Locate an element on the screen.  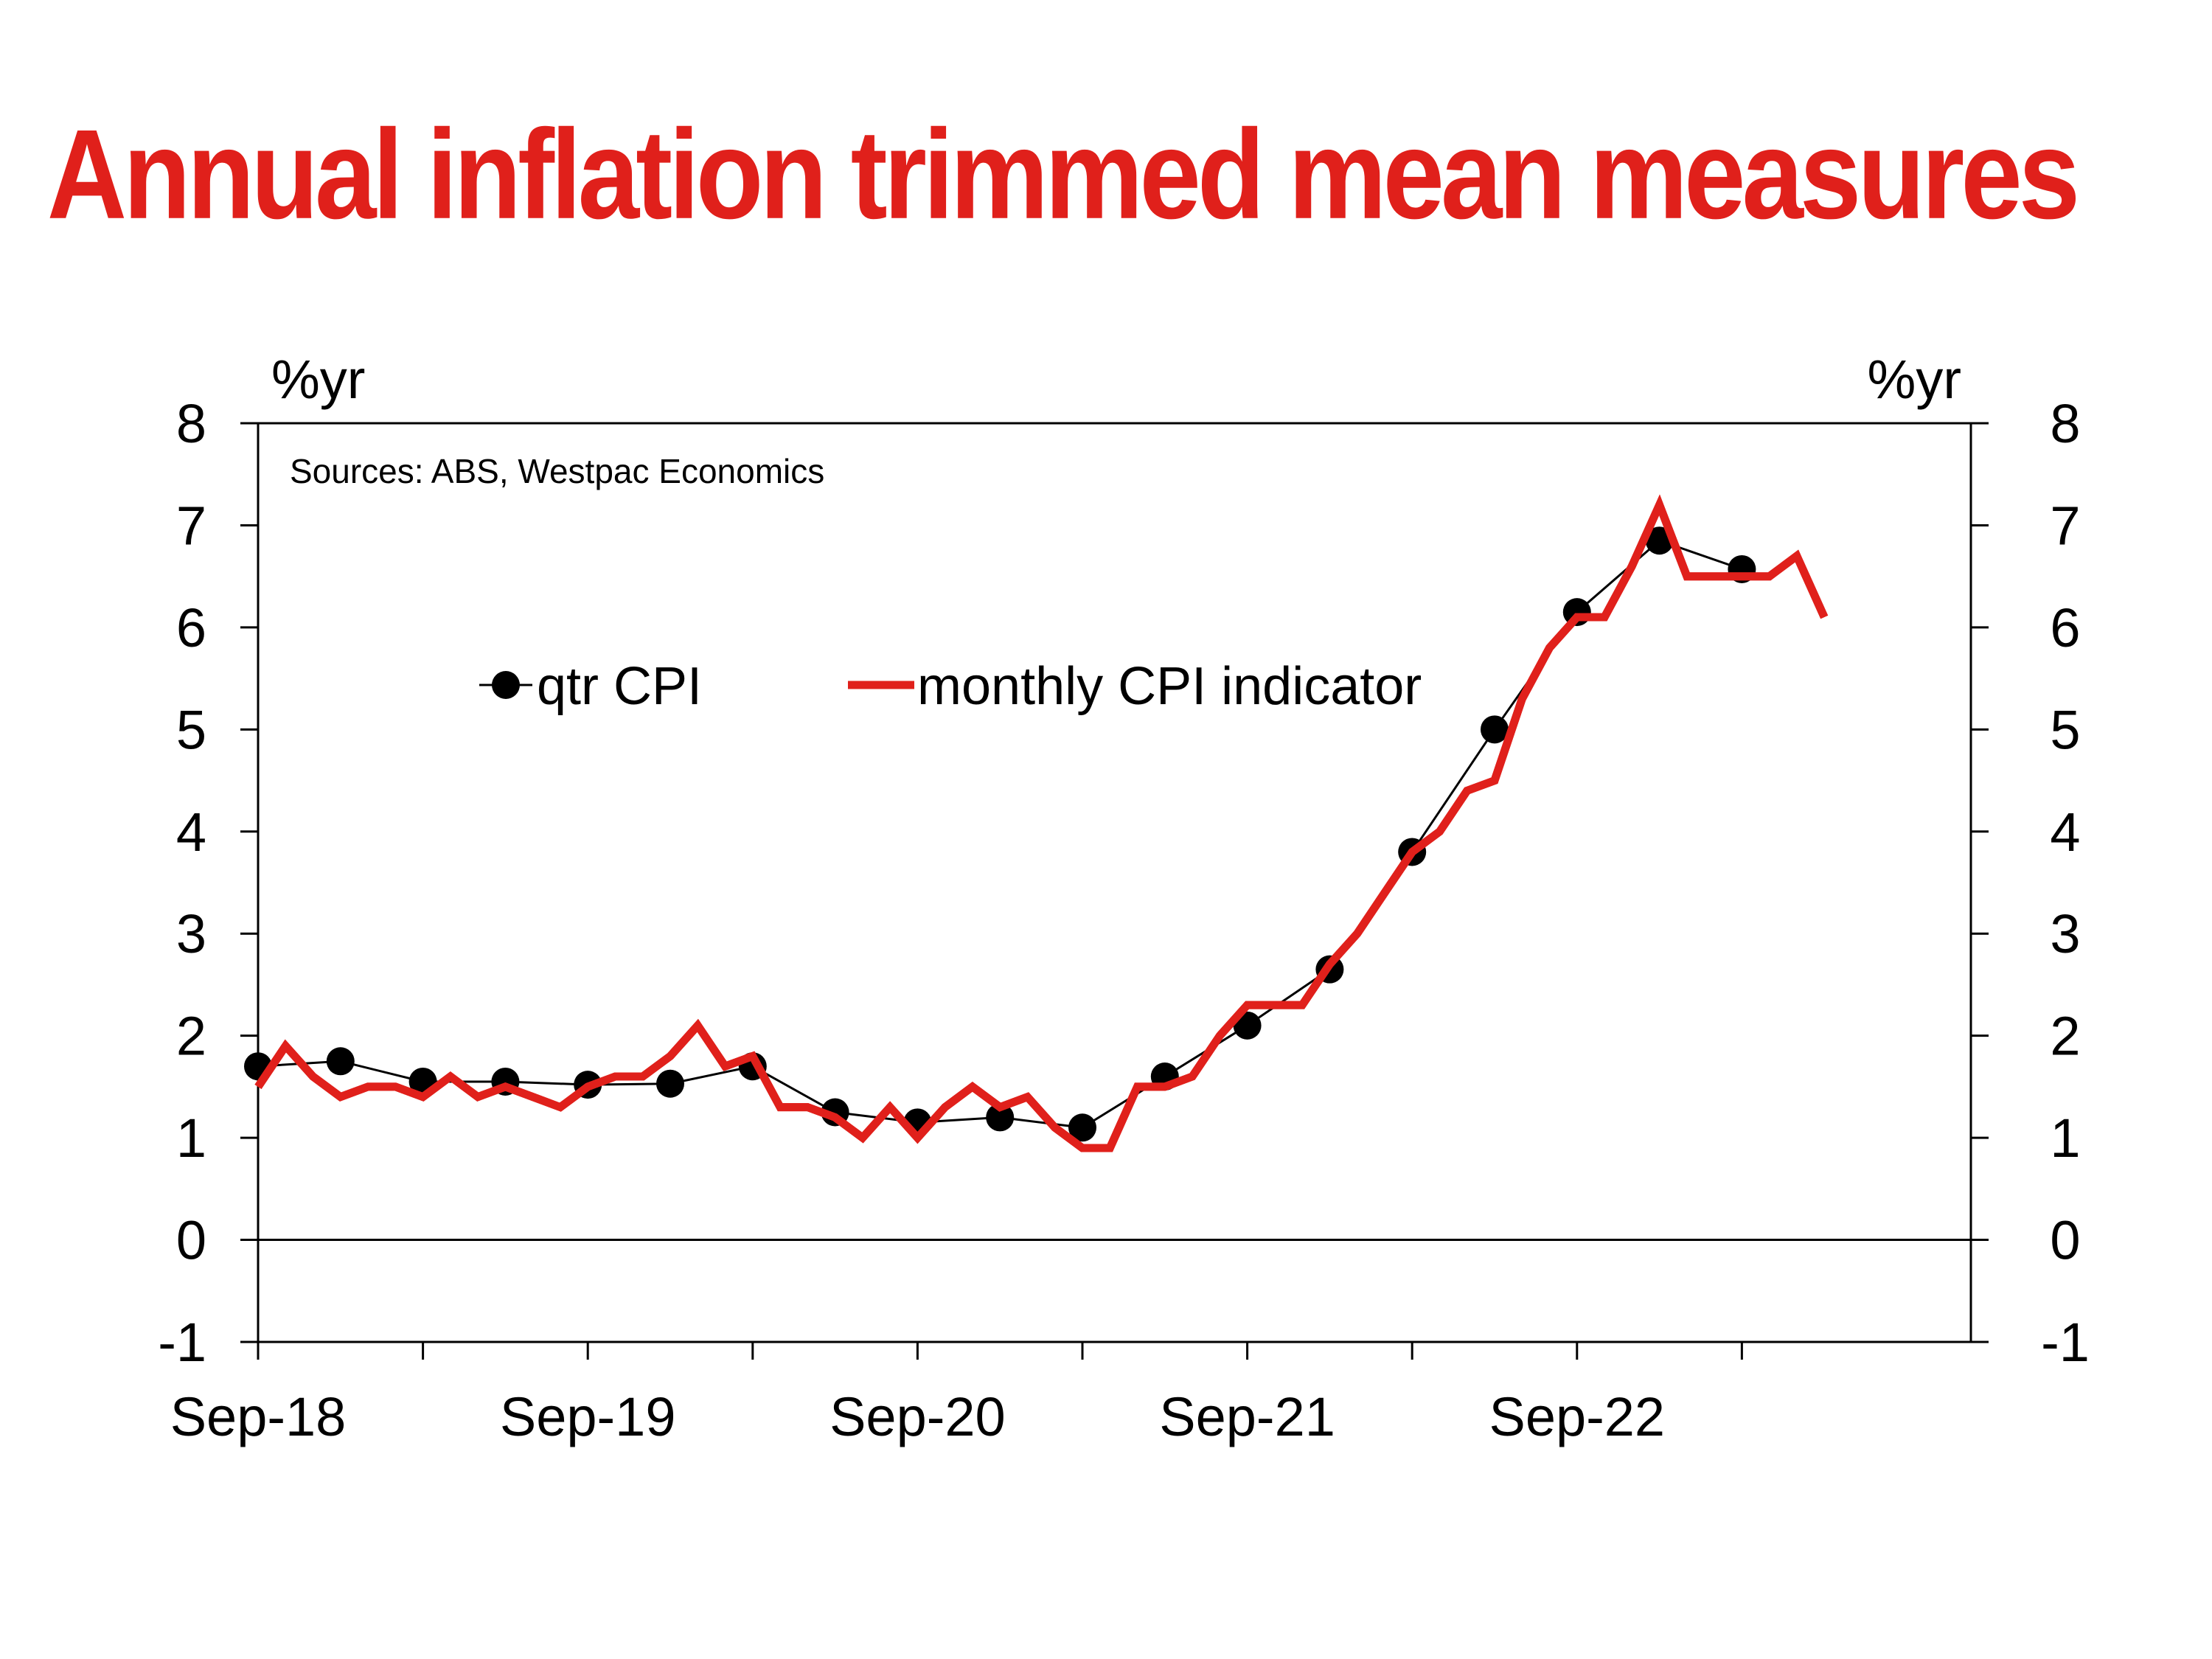
x-tick-label: Sep-21 is located at coordinates (1247, 1416).